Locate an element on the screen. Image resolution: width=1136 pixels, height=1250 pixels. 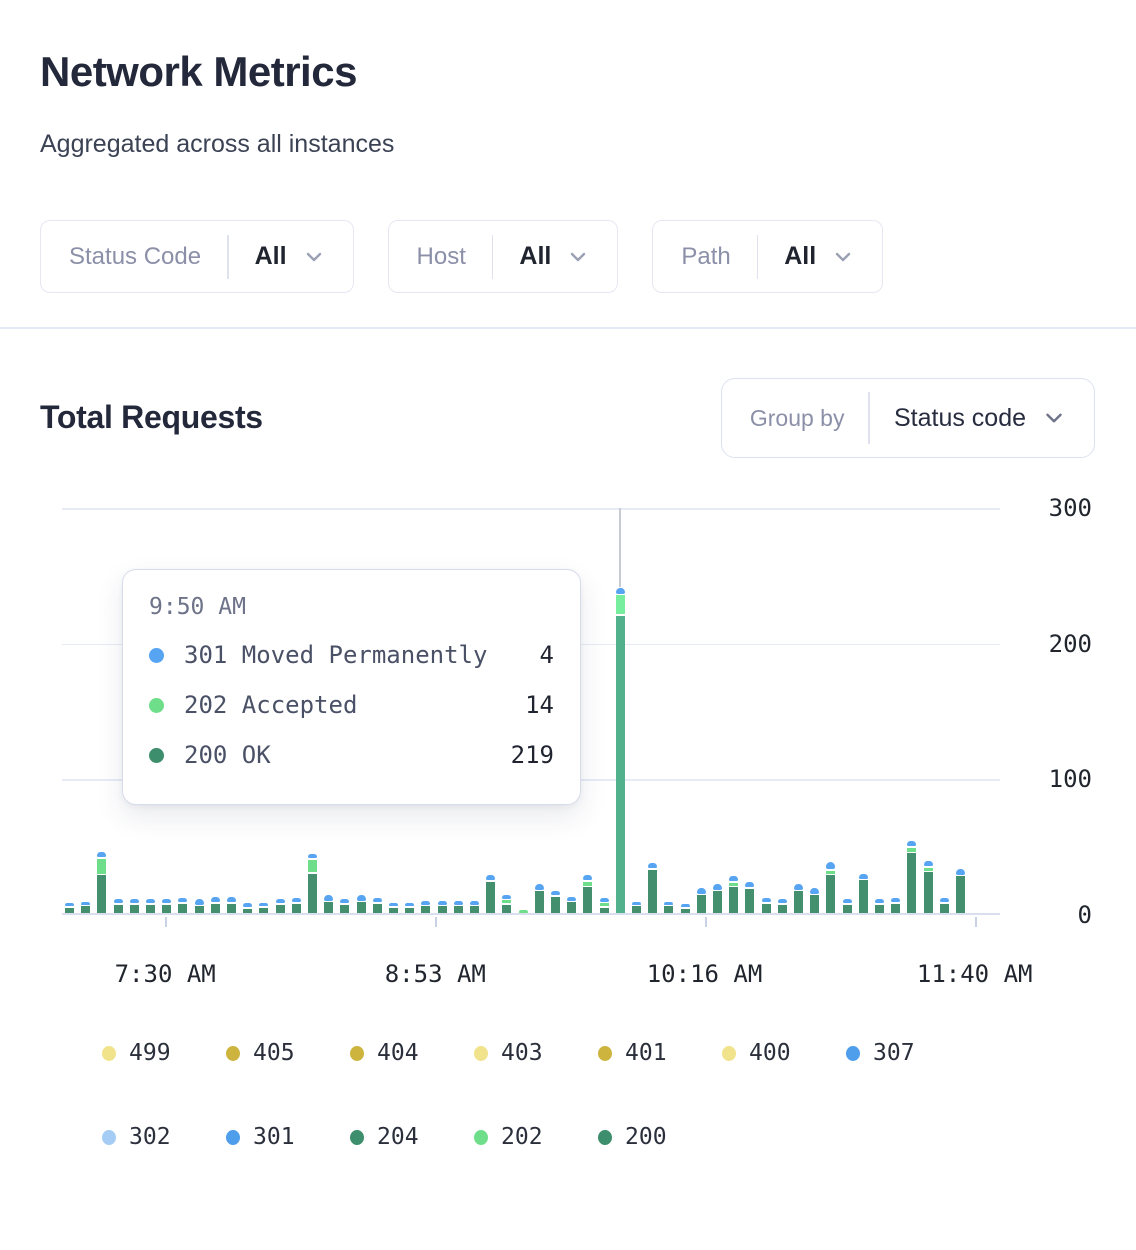
host-filter: Host All is located at coordinates (503, 256).